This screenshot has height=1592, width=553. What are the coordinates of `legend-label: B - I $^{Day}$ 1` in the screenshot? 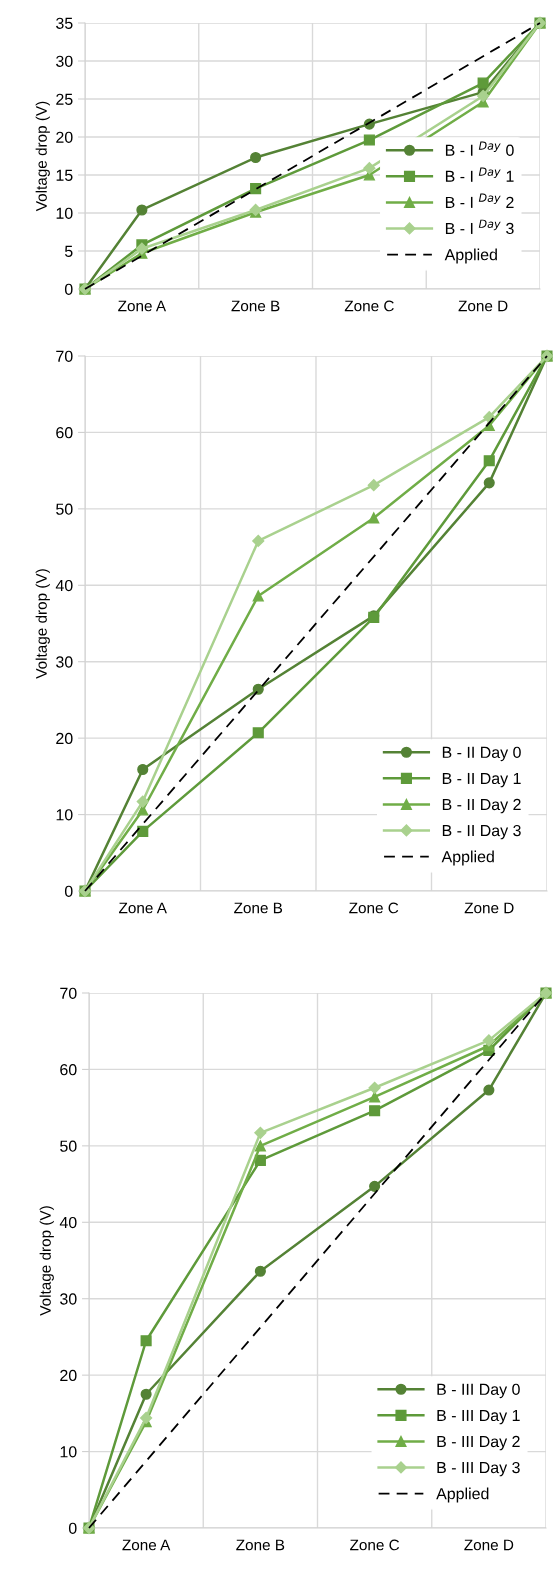 It's located at (479, 174).